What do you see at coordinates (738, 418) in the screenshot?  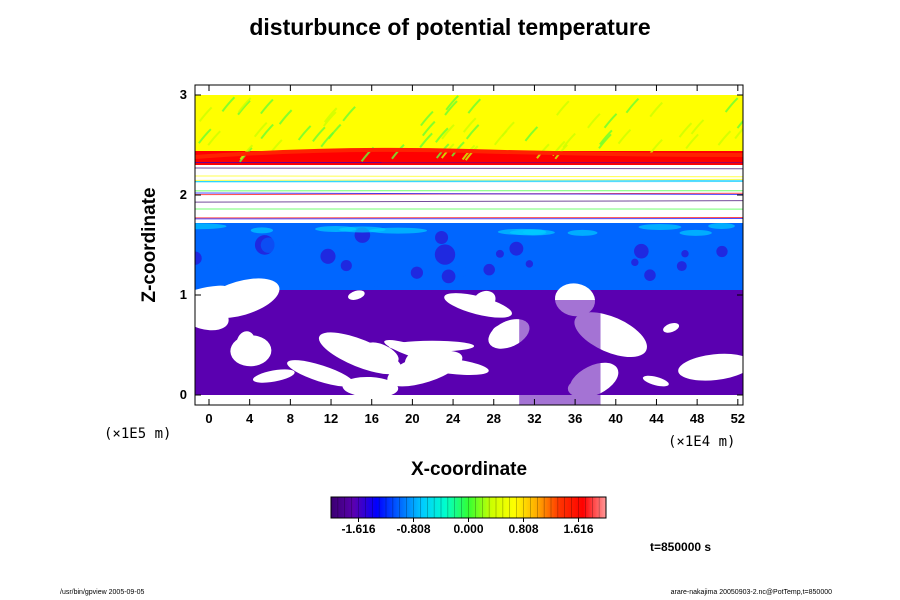 I see `x-tick-label: 52` at bounding box center [738, 418].